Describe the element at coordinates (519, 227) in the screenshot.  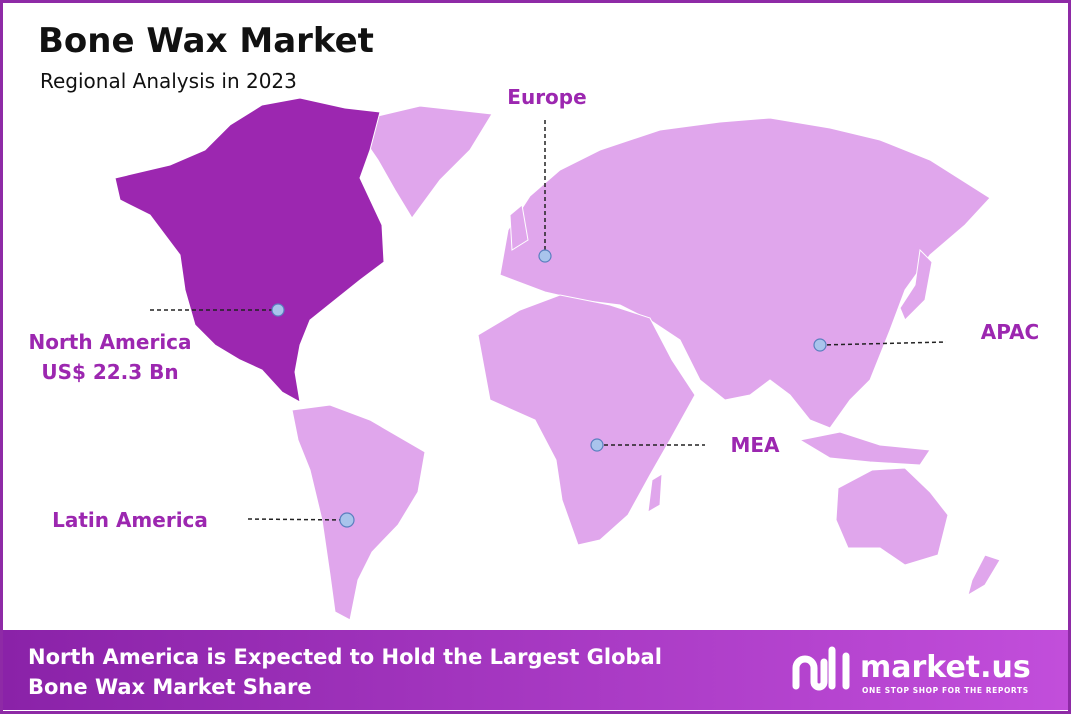
I see `uk` at that location.